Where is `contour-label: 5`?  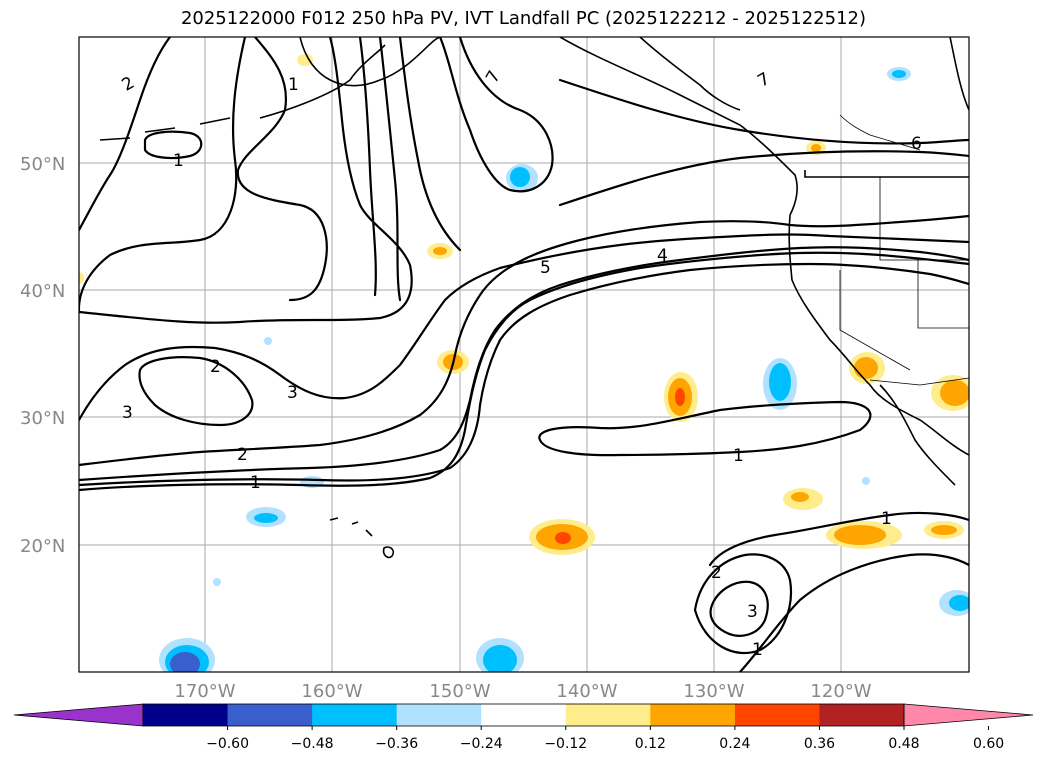 contour-label: 5 is located at coordinates (545, 268).